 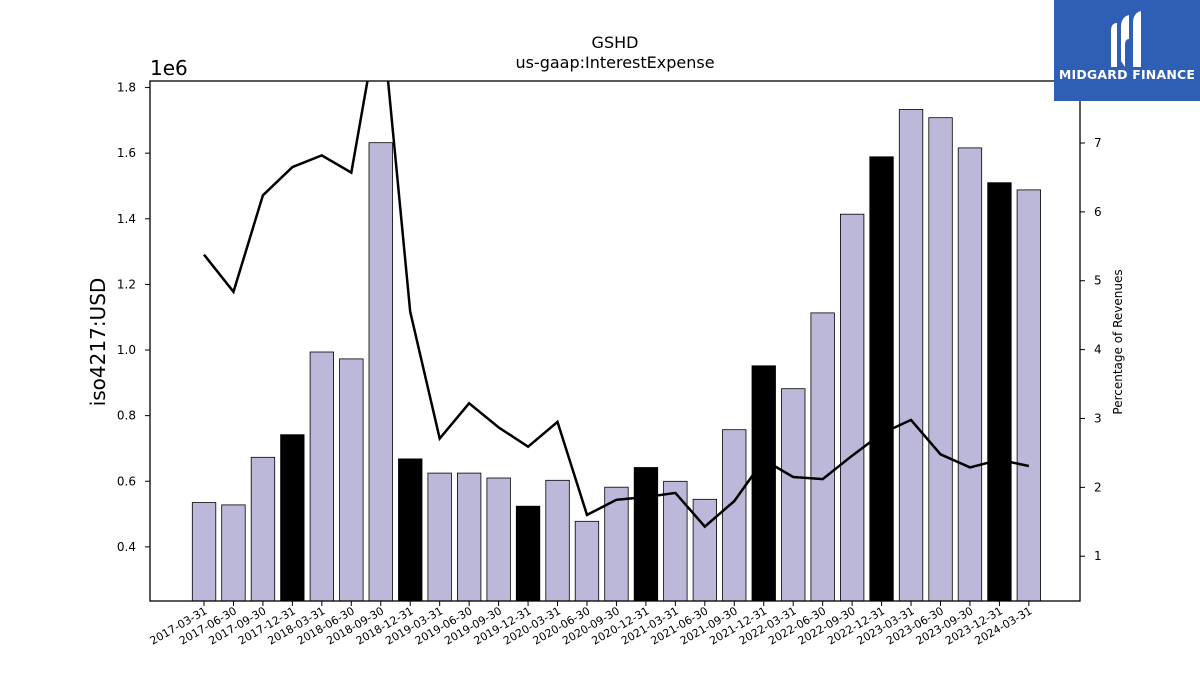 What do you see at coordinates (1098, 212) in the screenshot?
I see `y2-tick-label: 6` at bounding box center [1098, 212].